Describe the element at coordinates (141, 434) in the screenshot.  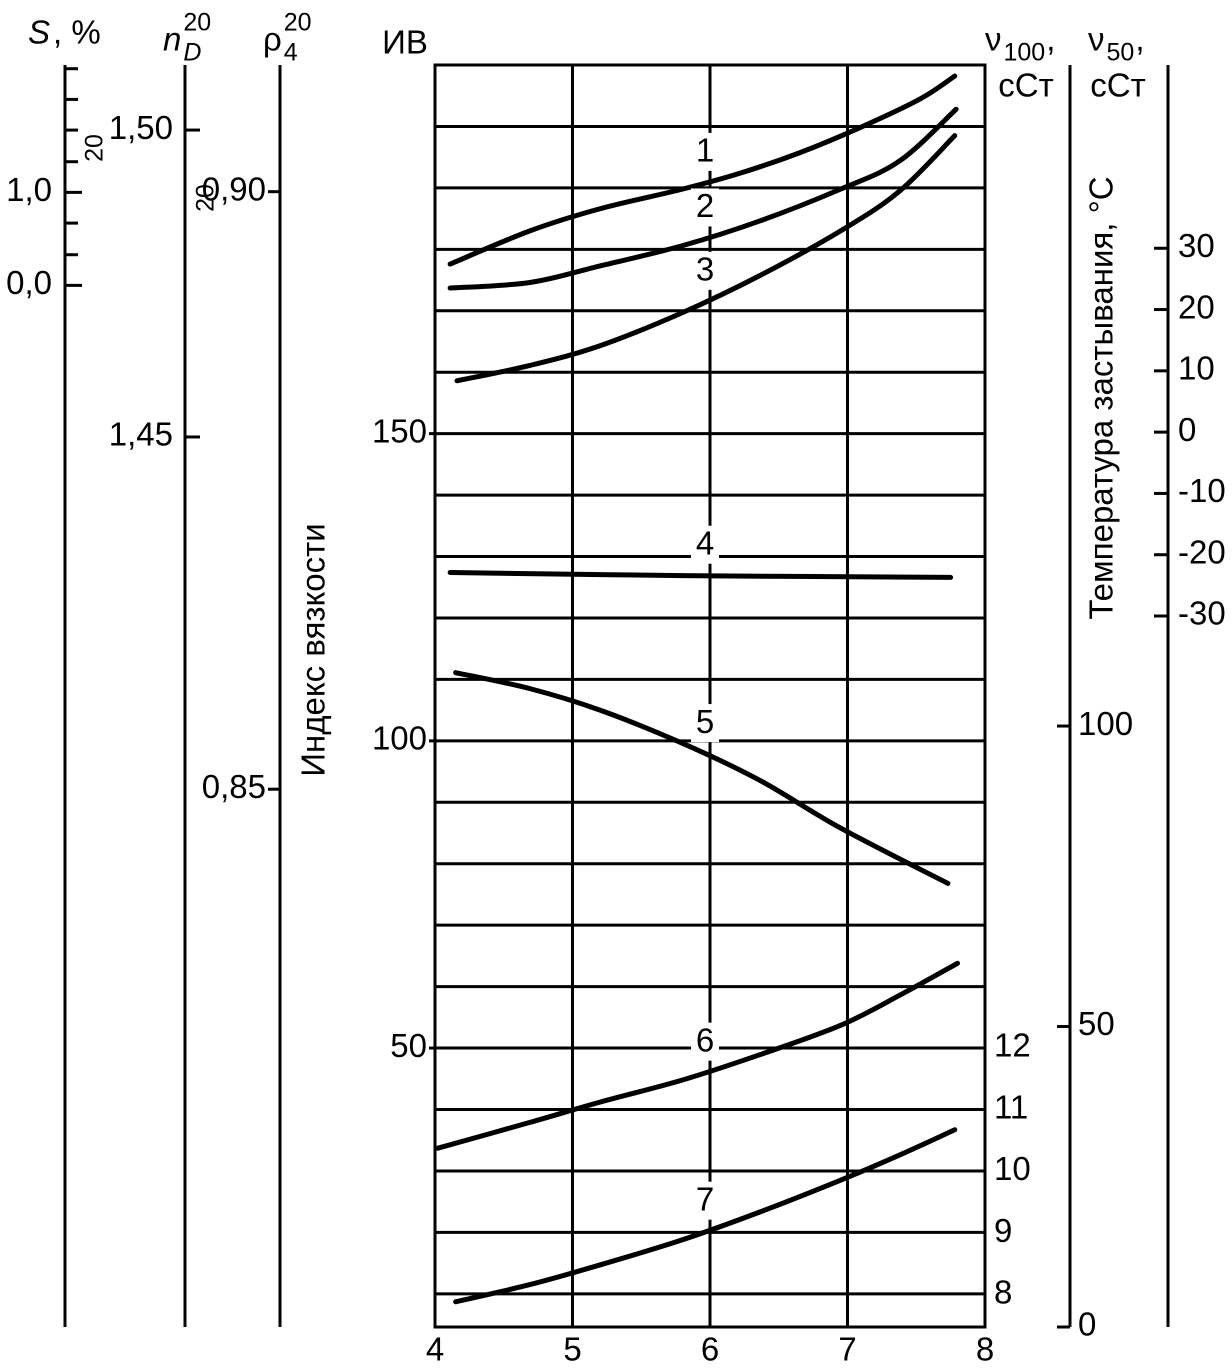
I see `axis-tick-label: 1,45` at that location.